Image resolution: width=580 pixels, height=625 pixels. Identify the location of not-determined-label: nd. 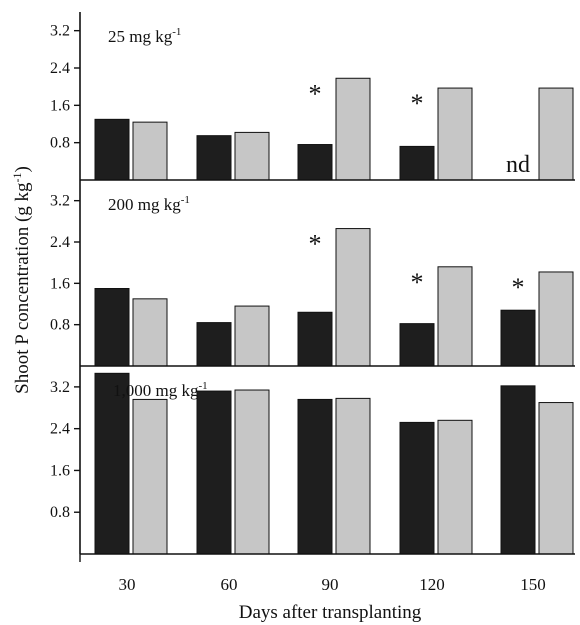
(518, 165).